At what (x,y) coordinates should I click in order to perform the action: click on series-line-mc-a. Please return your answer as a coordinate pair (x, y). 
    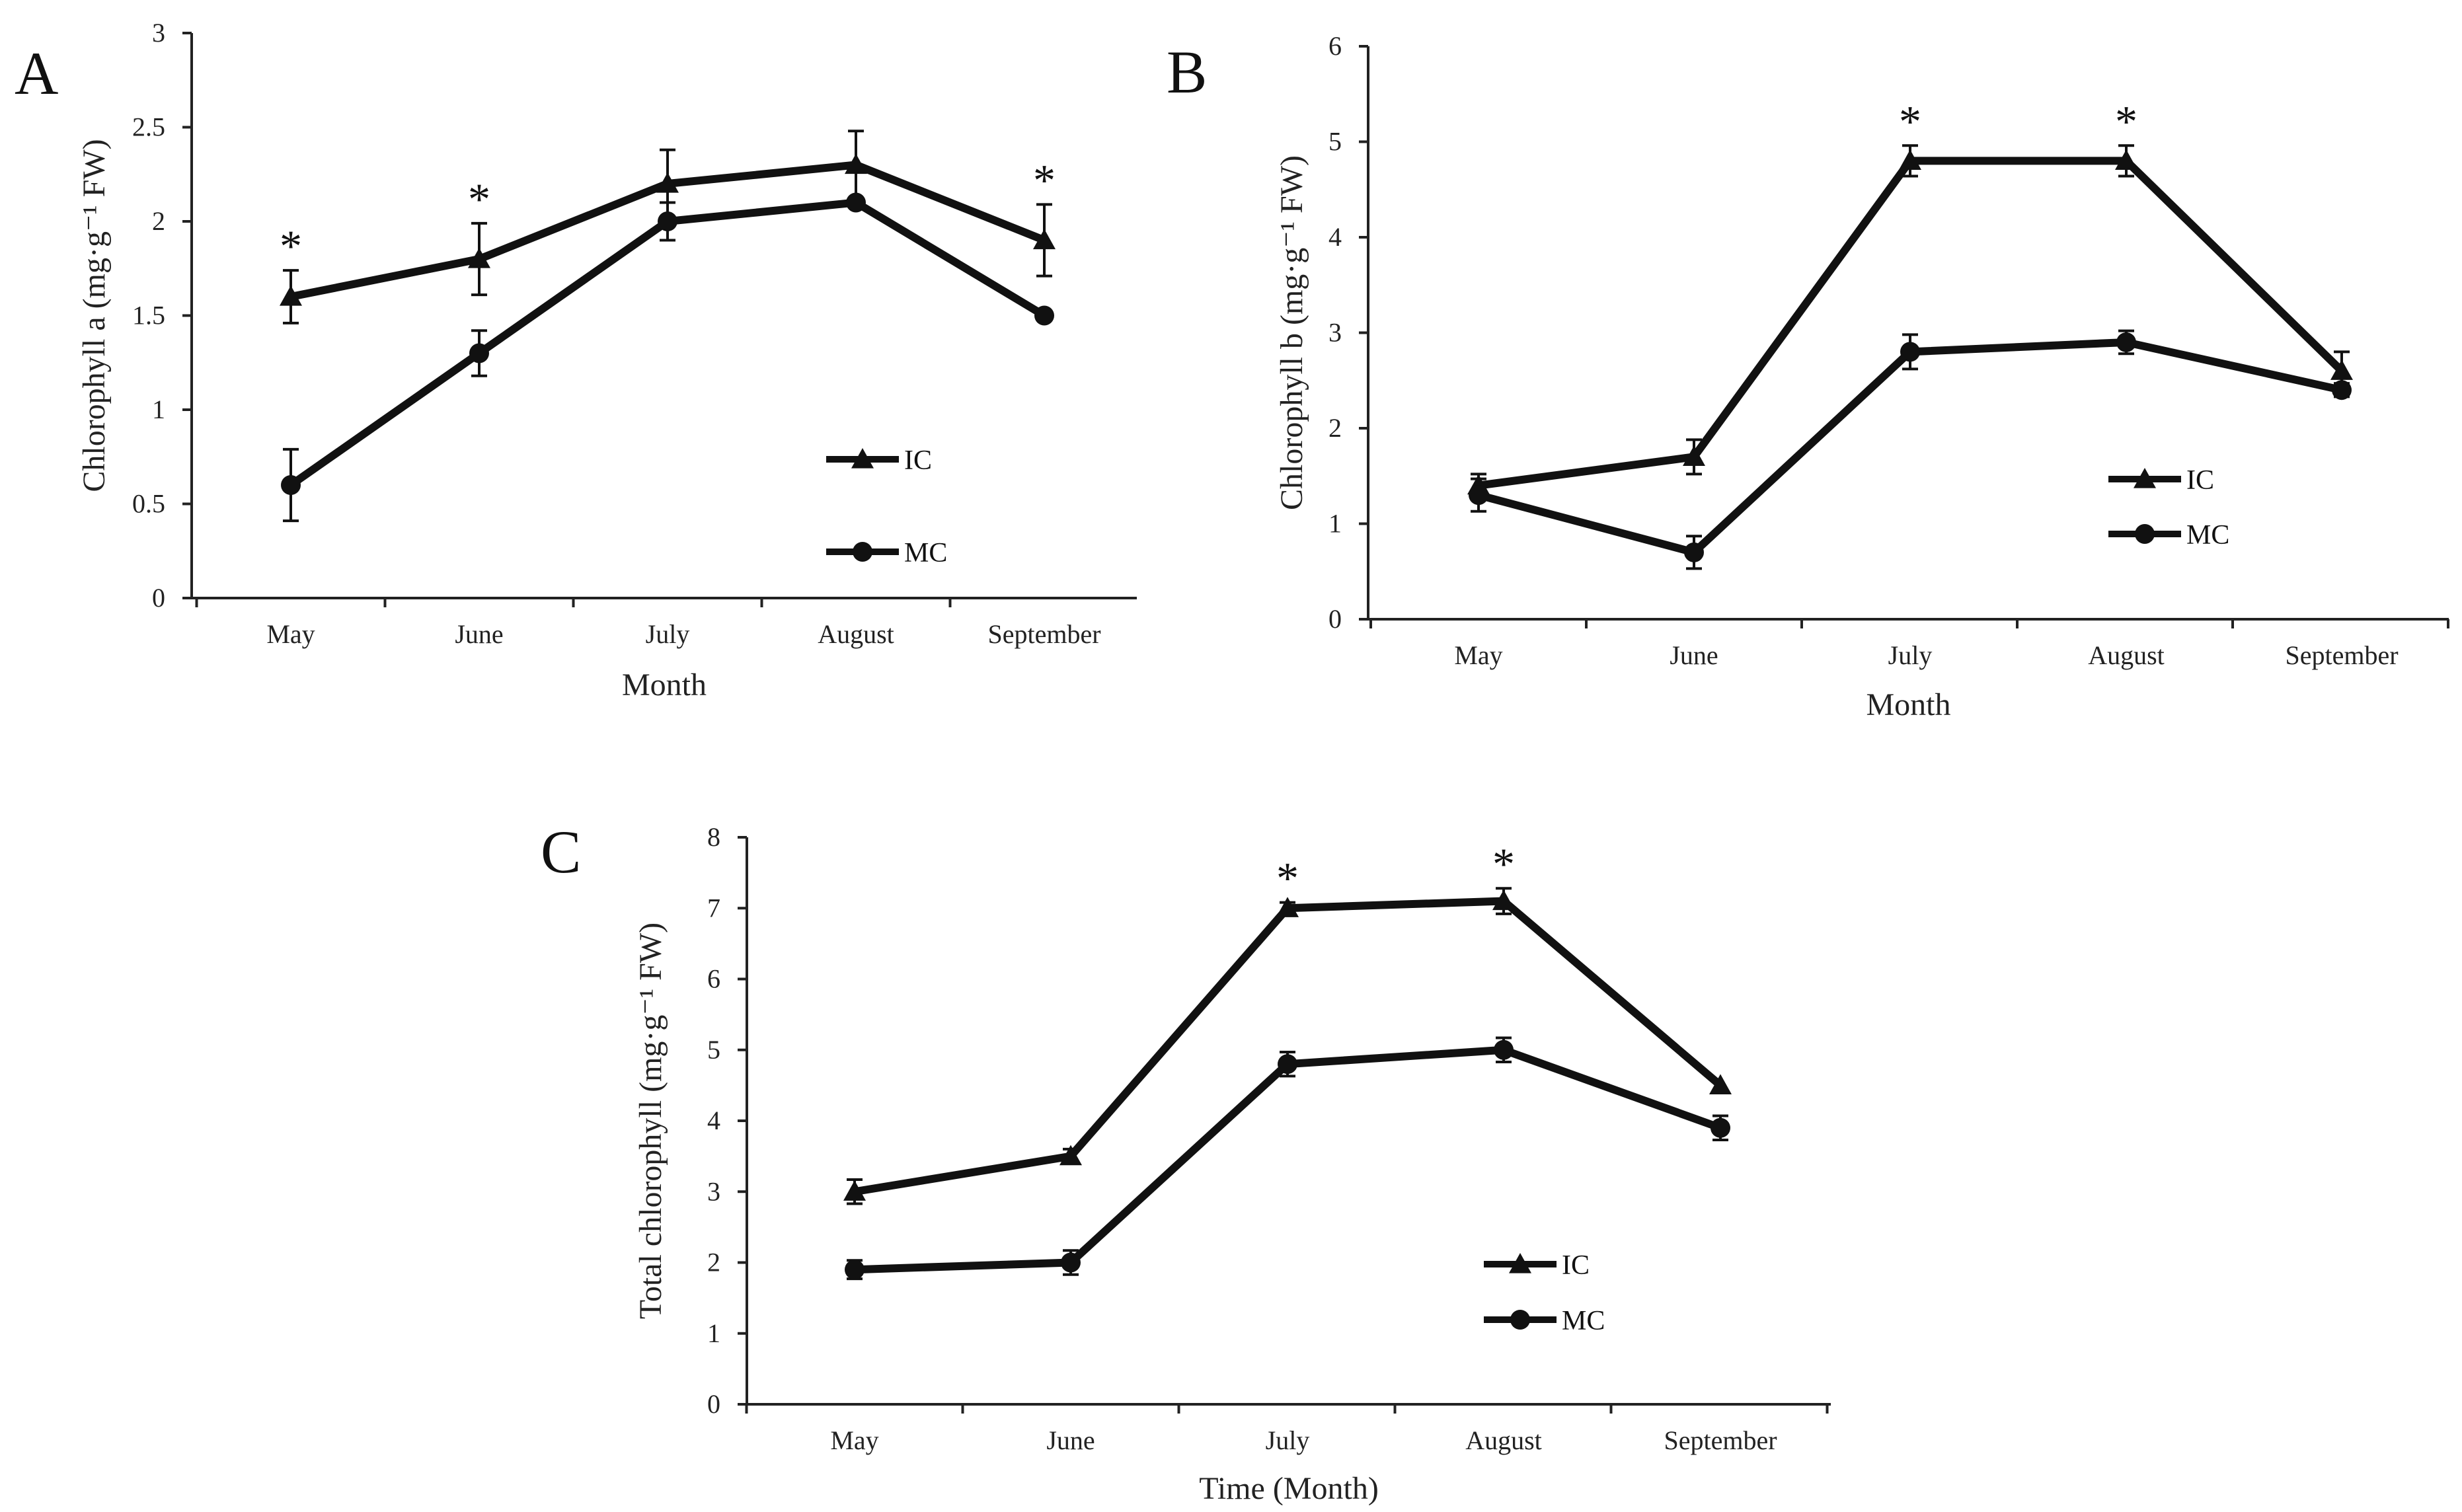
    Looking at the image, I should click on (668, 343).